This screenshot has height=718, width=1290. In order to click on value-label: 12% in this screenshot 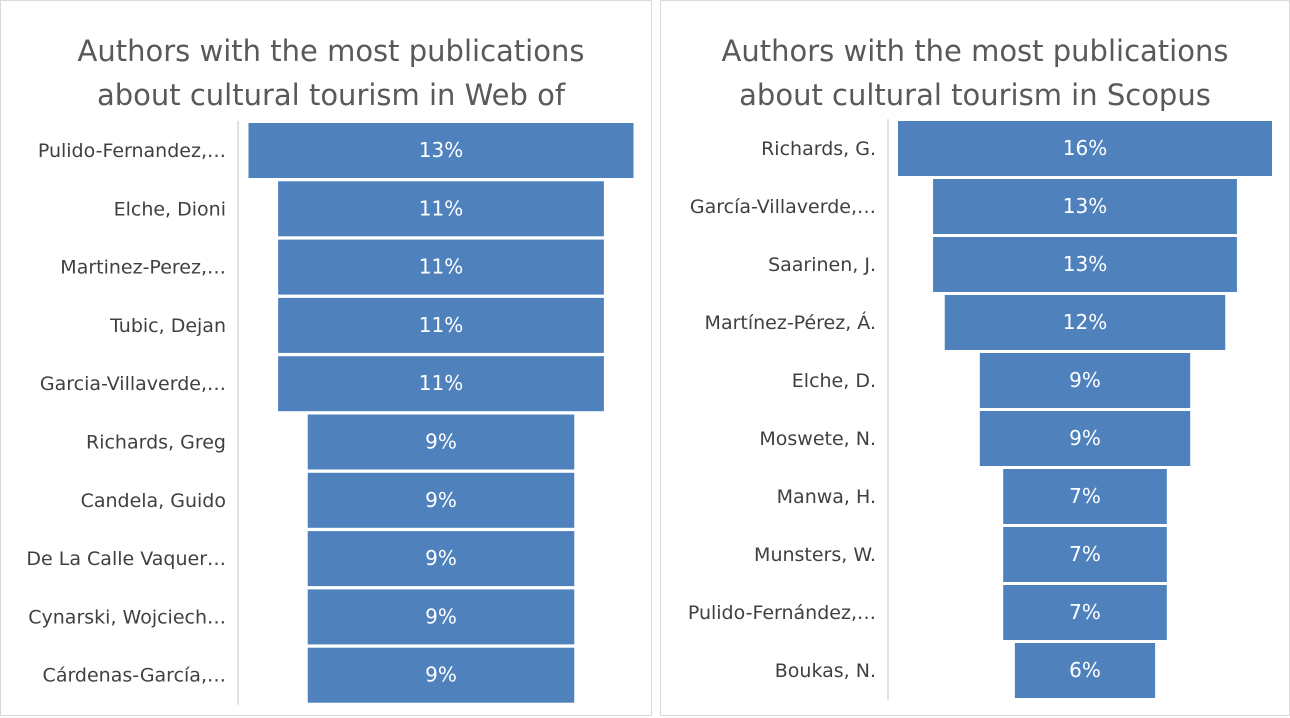, I will do `click(1085, 322)`.